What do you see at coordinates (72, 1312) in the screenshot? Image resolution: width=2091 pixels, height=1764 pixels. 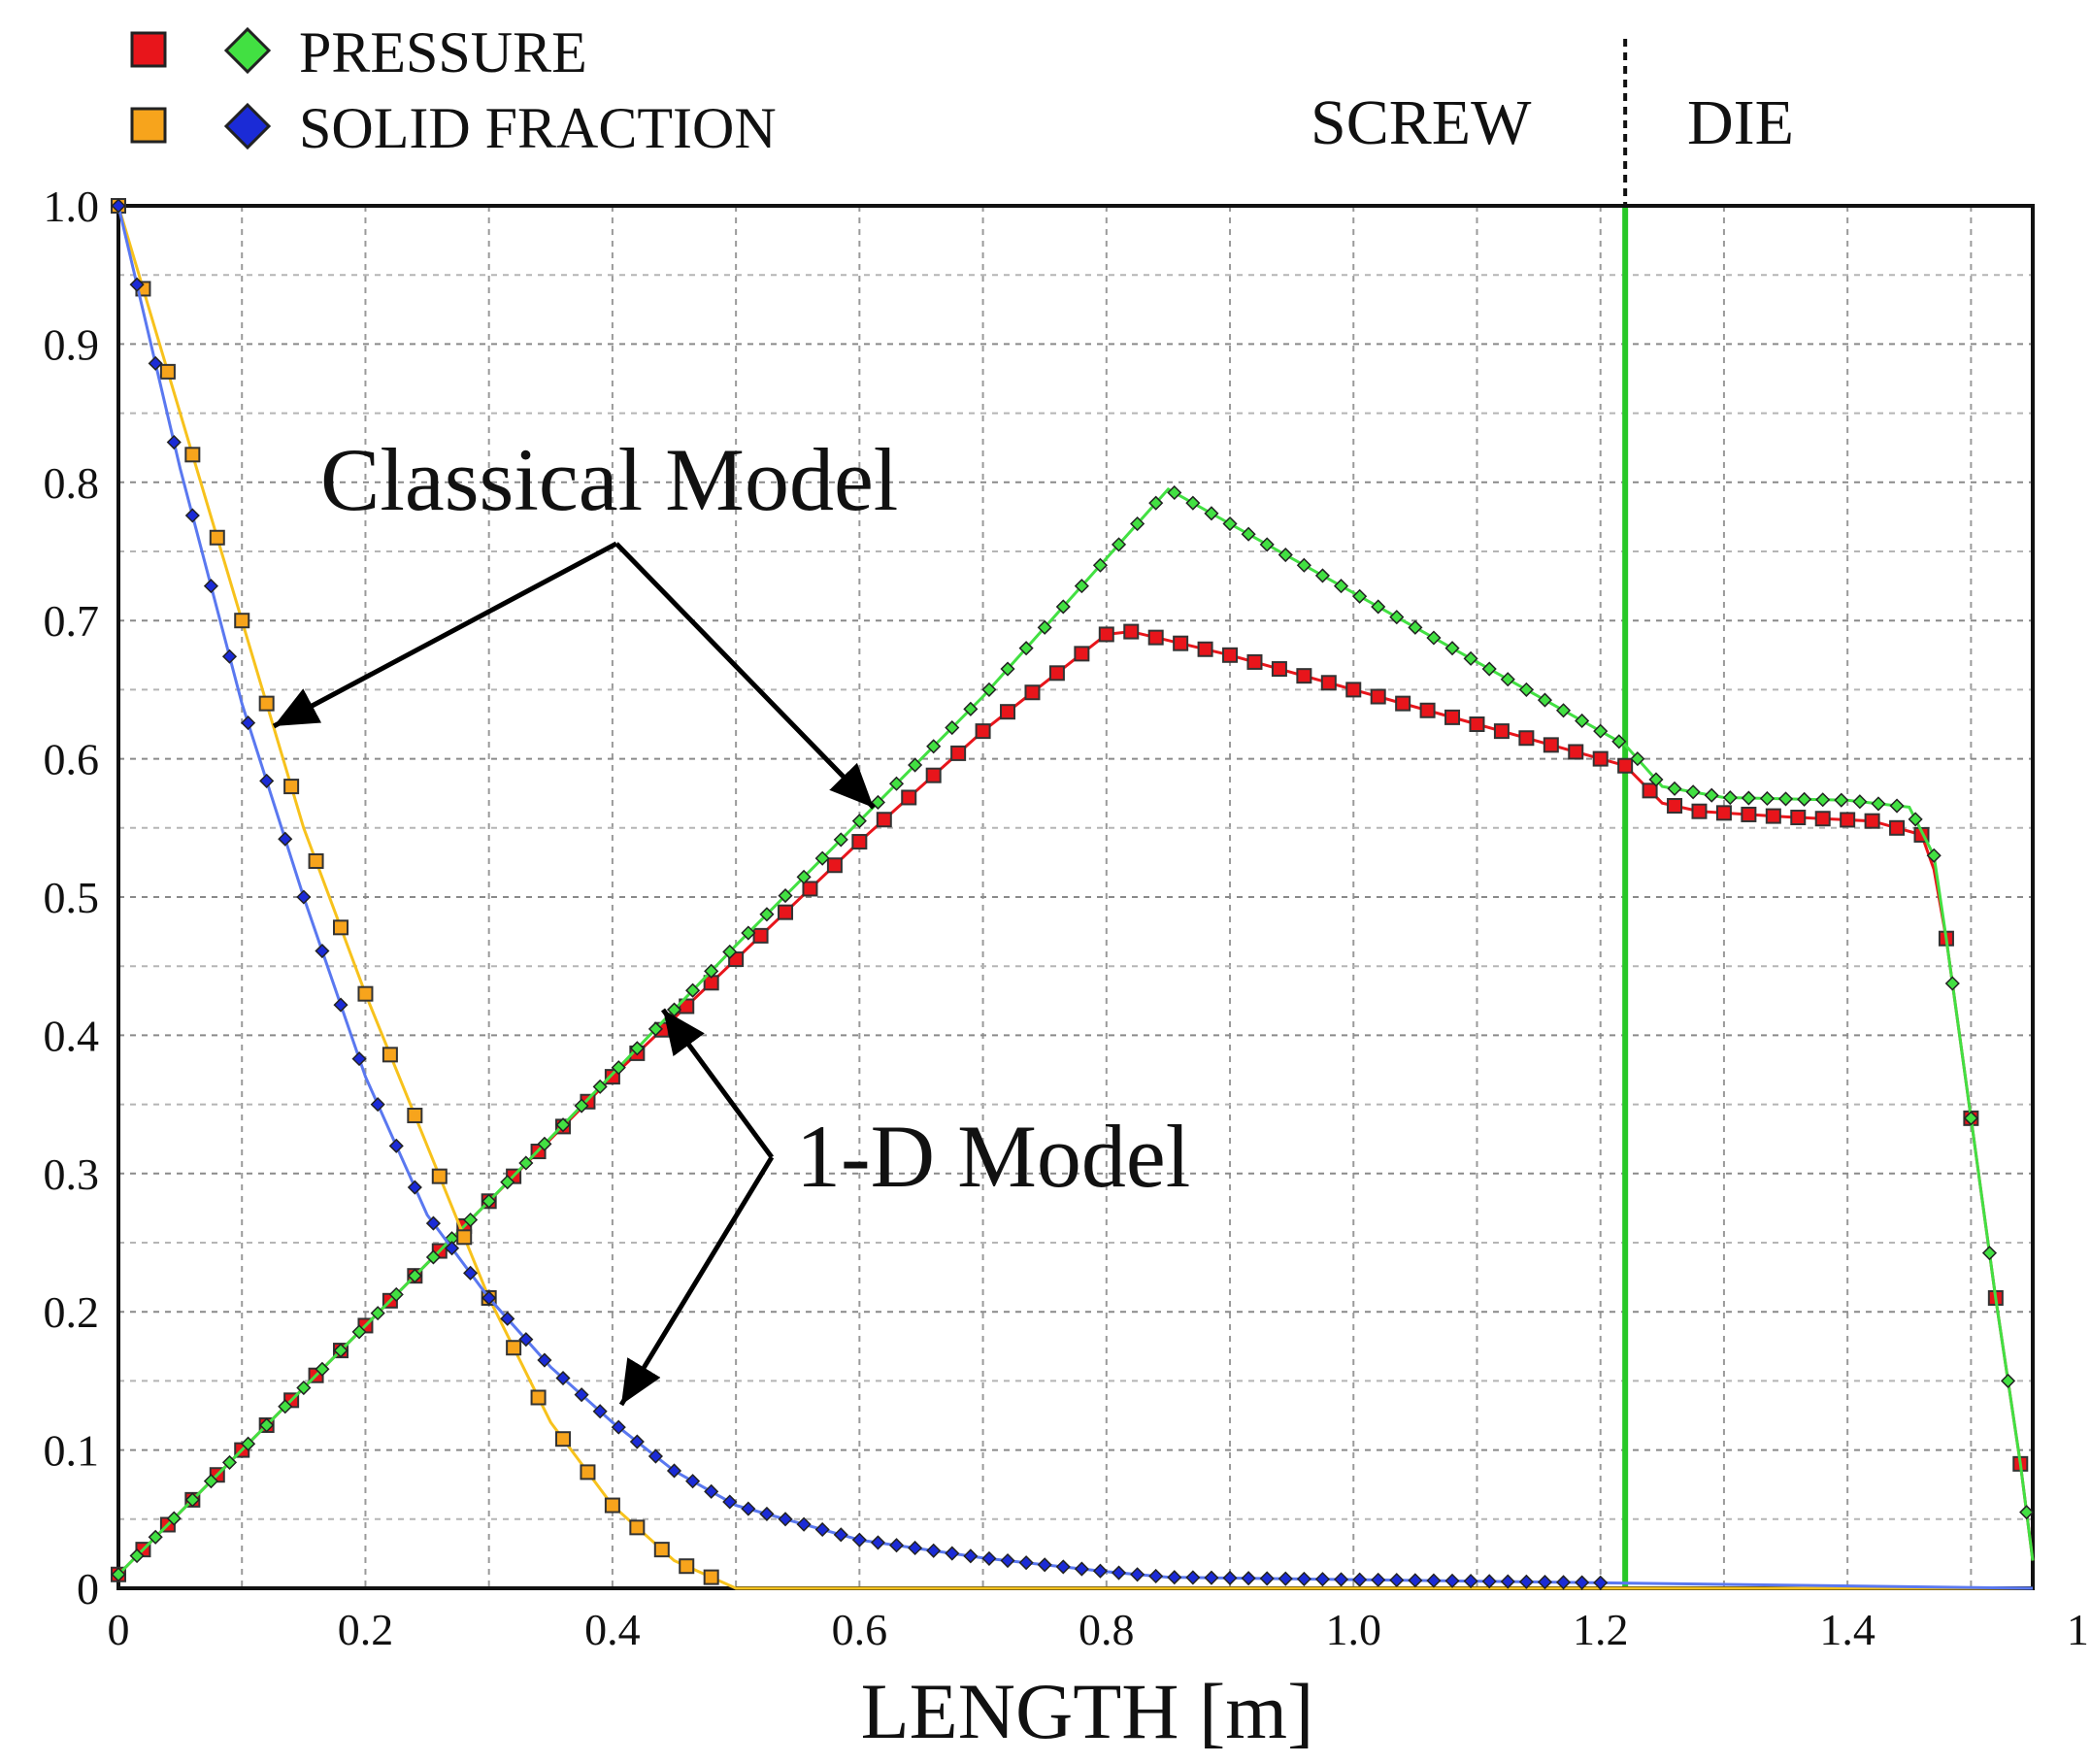 I see `y-tick-label: 0.2` at bounding box center [72, 1312].